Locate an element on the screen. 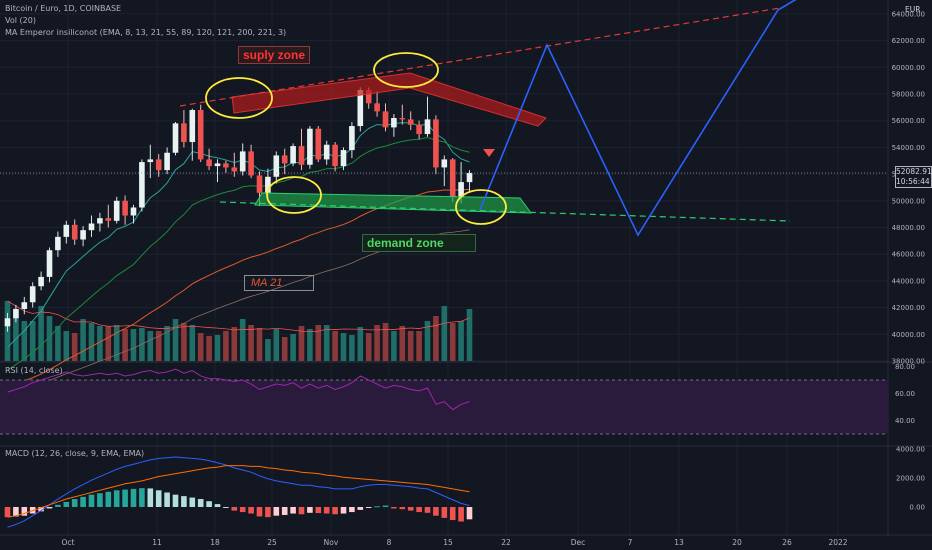 Image resolution: width=932 pixels, height=550 pixels. macd-line is located at coordinates (238, 492).